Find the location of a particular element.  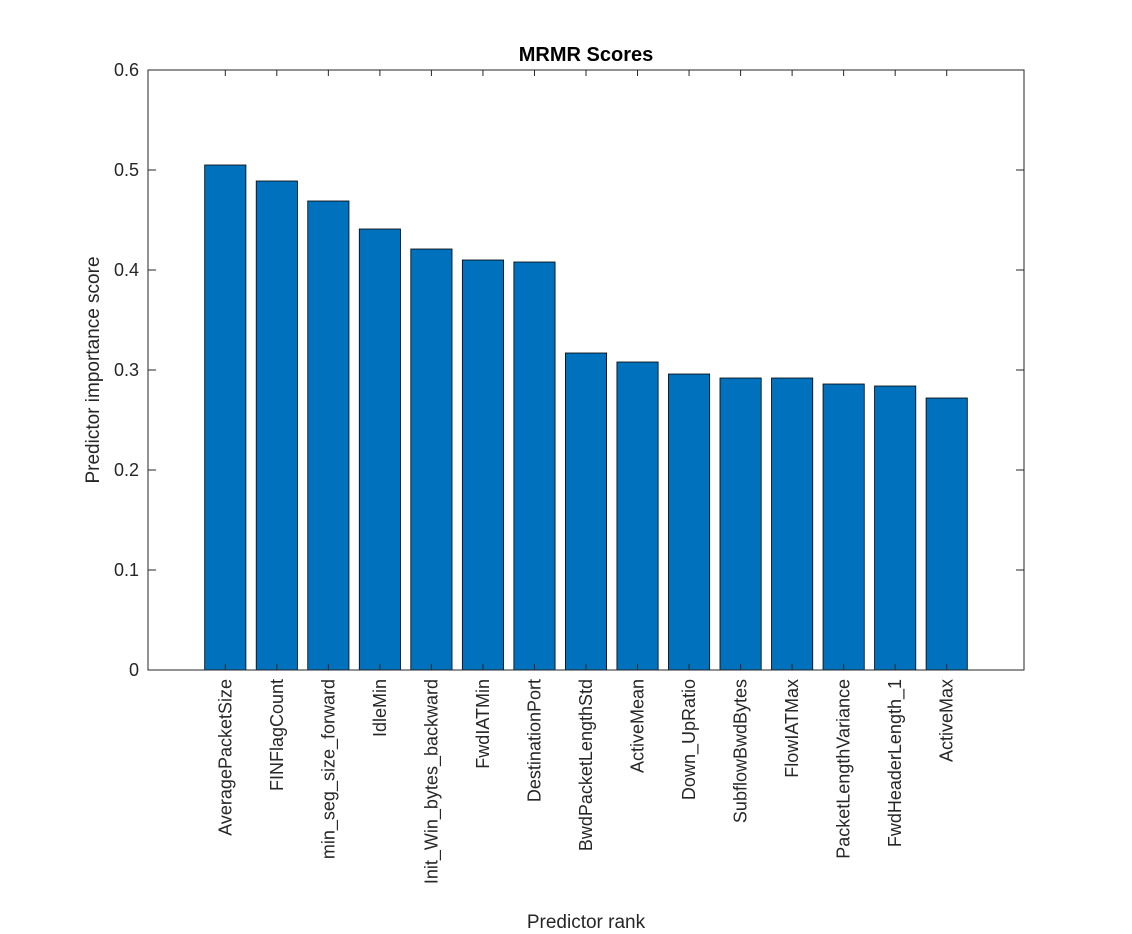

y-tick-label: 0.3 is located at coordinates (126, 370).